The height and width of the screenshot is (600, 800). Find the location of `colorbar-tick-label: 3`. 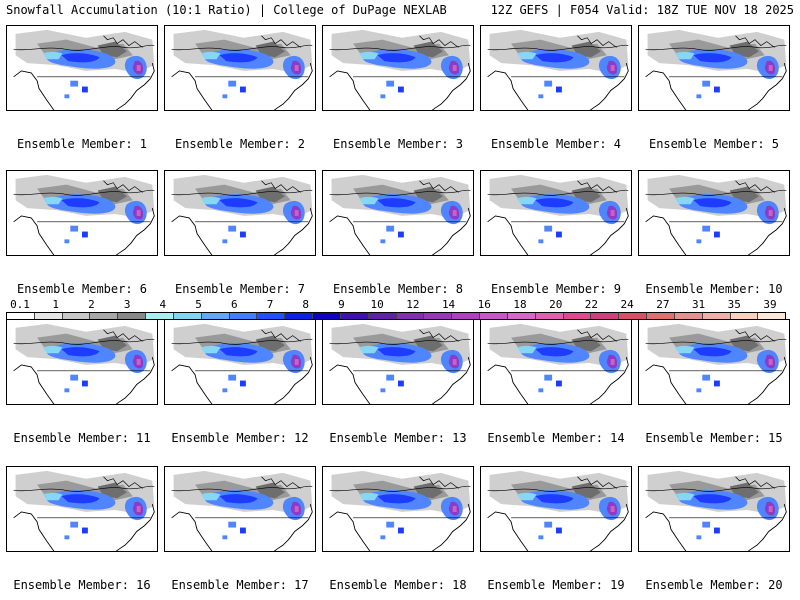

colorbar-tick-label: 3 is located at coordinates (127, 304).